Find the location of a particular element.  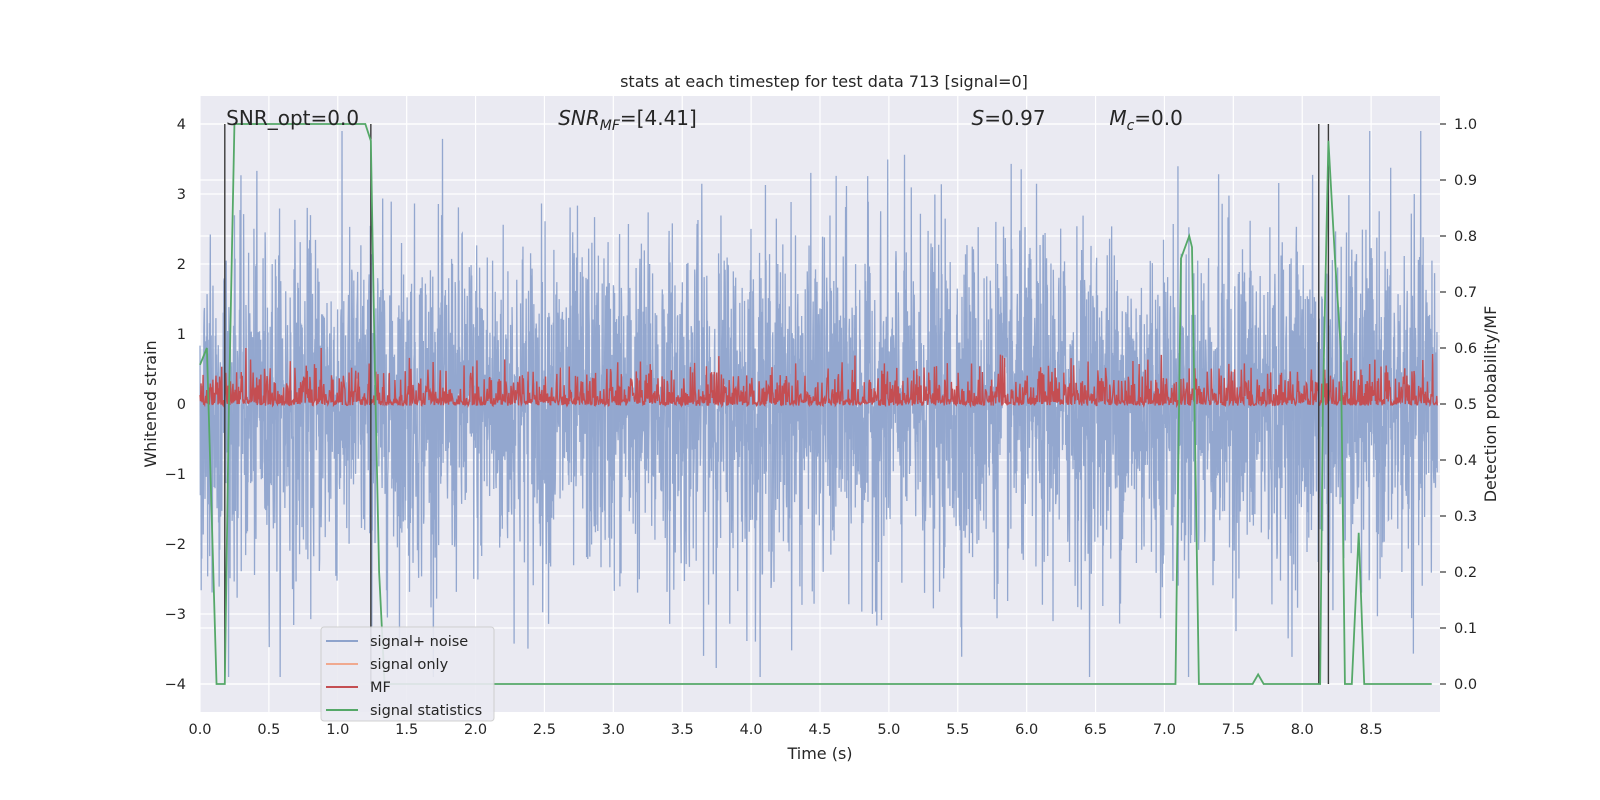

y-tick-label-right: 0.3 is located at coordinates (1465, 517).